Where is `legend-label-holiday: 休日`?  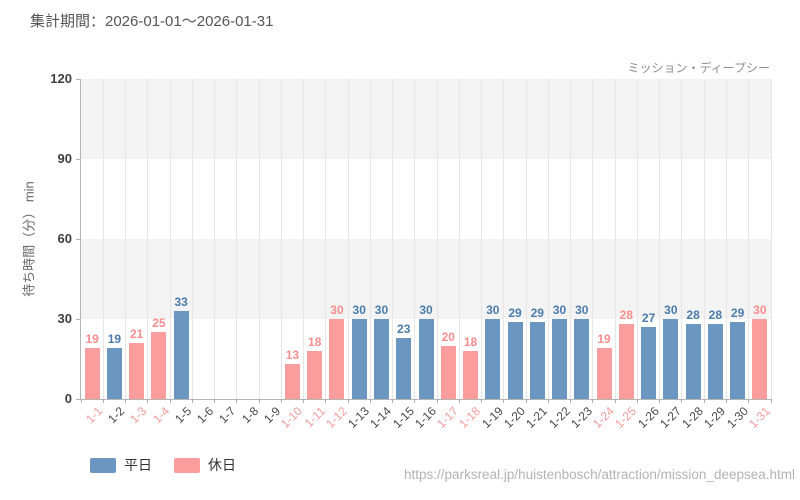 legend-label-holiday: 休日 is located at coordinates (222, 465).